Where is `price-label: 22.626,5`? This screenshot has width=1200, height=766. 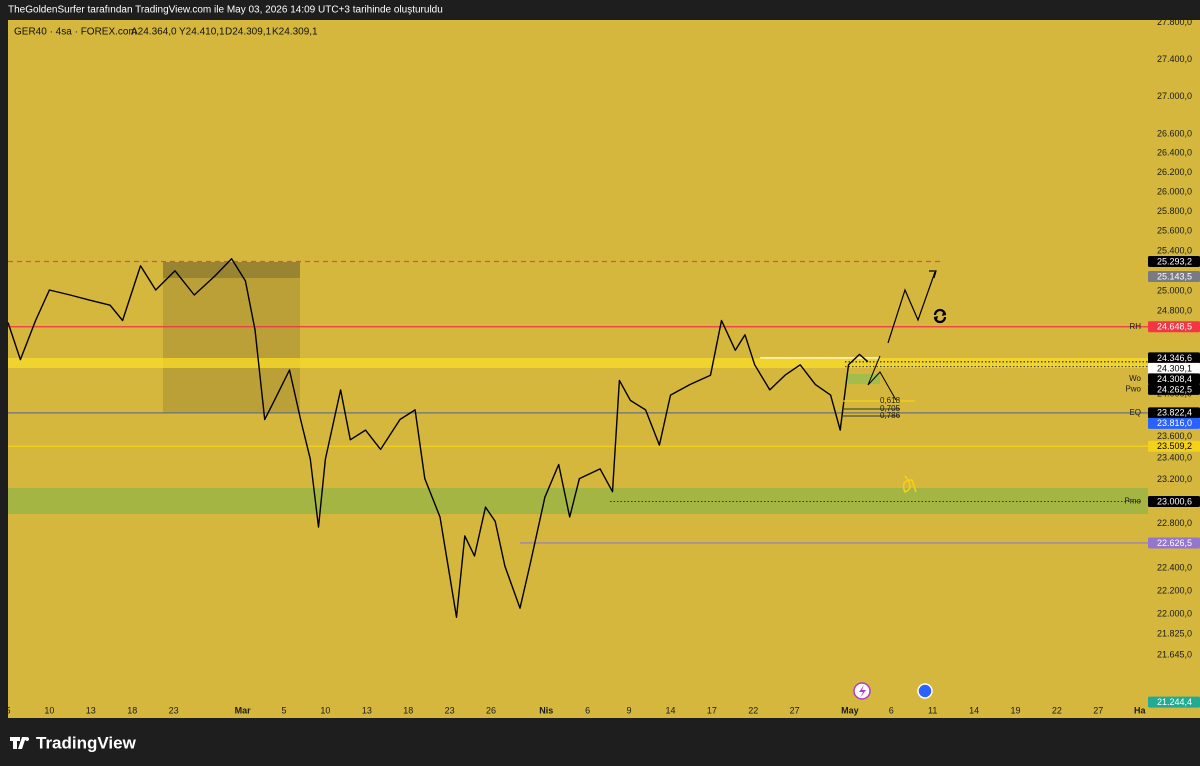 price-label: 22.626,5 is located at coordinates (1174, 543).